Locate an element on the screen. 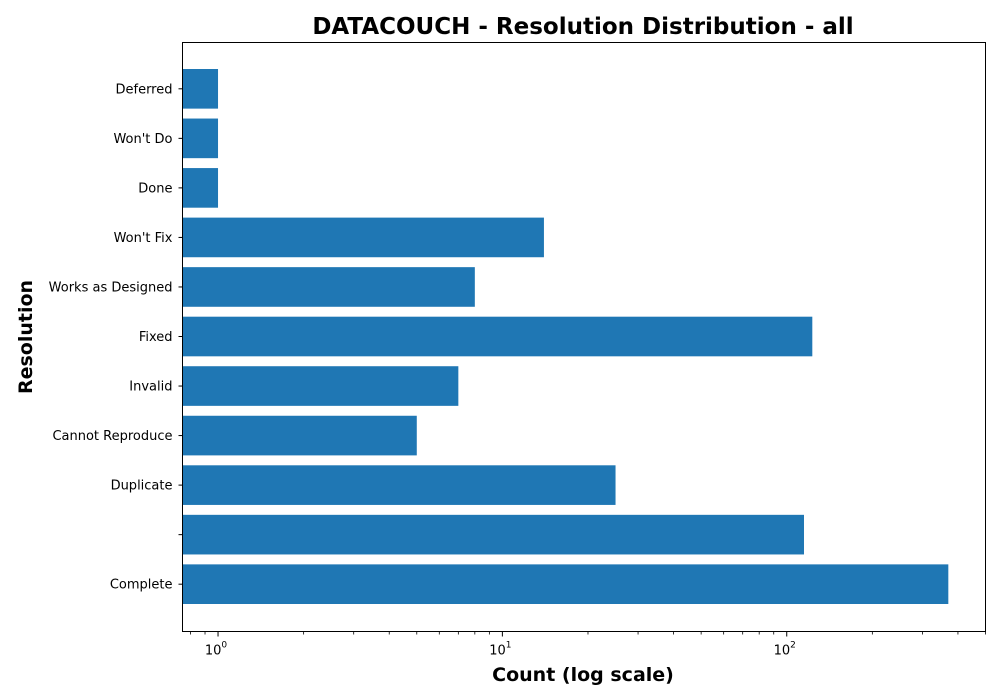  y-tick-label: Invalid is located at coordinates (150, 387).